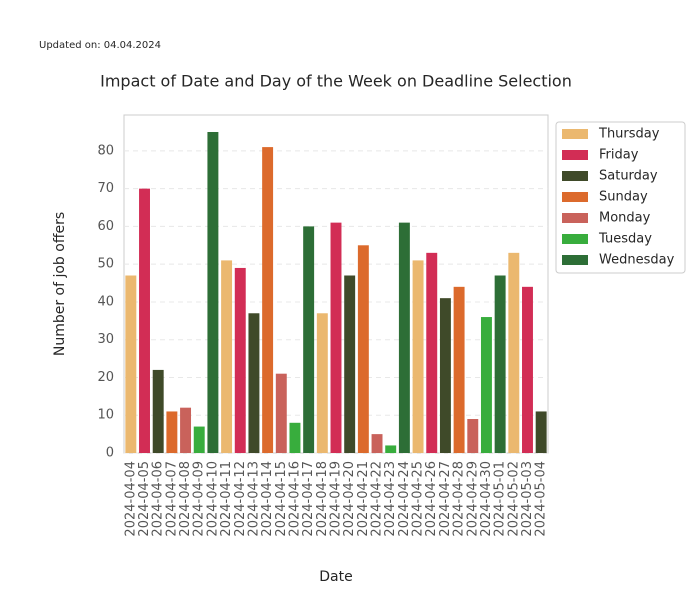  Describe the element at coordinates (472, 499) in the screenshot. I see `x-tick-label: 2024-04-29` at that location.